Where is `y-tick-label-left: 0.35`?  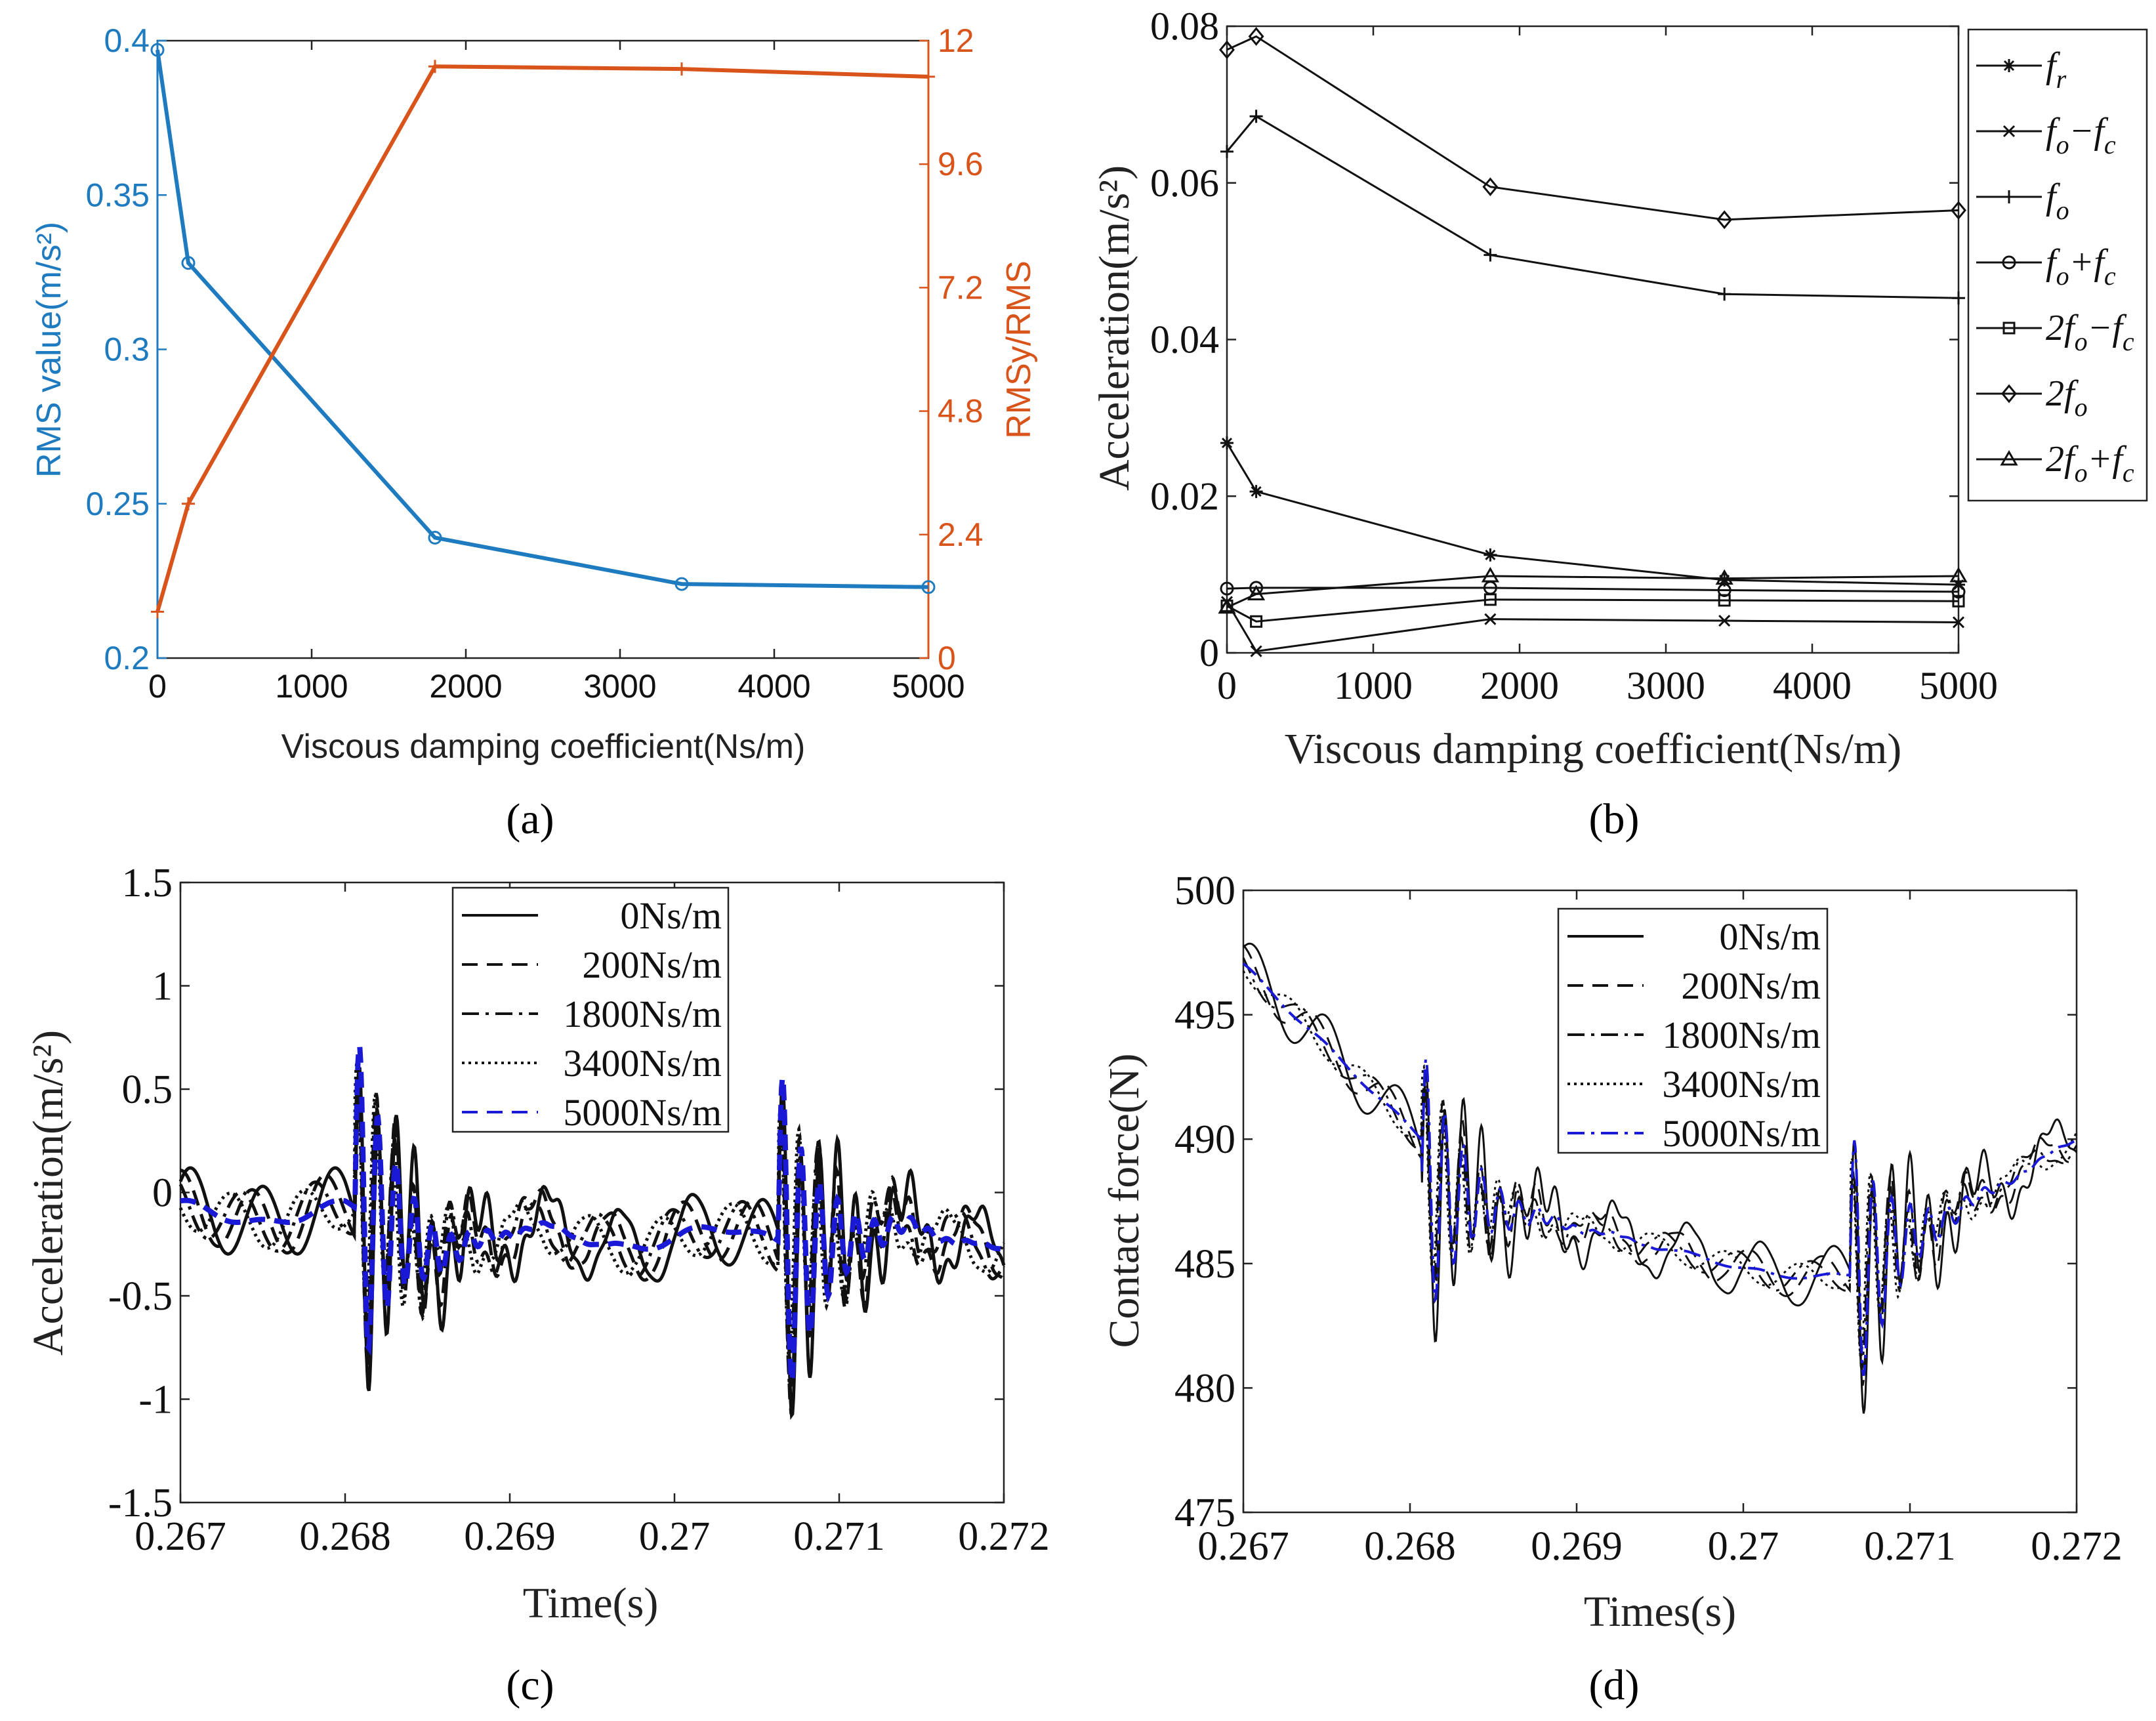 y-tick-label-left: 0.35 is located at coordinates (118, 194).